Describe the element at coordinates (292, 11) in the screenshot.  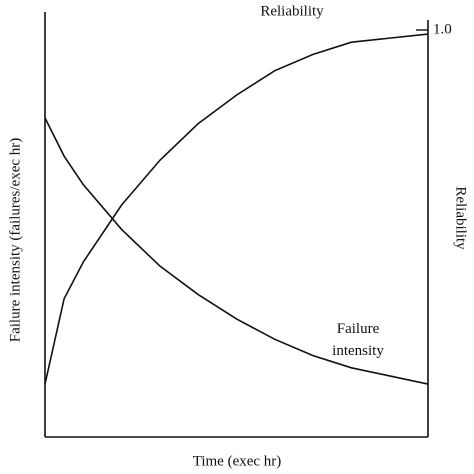
I see `series-label: Reliability` at that location.